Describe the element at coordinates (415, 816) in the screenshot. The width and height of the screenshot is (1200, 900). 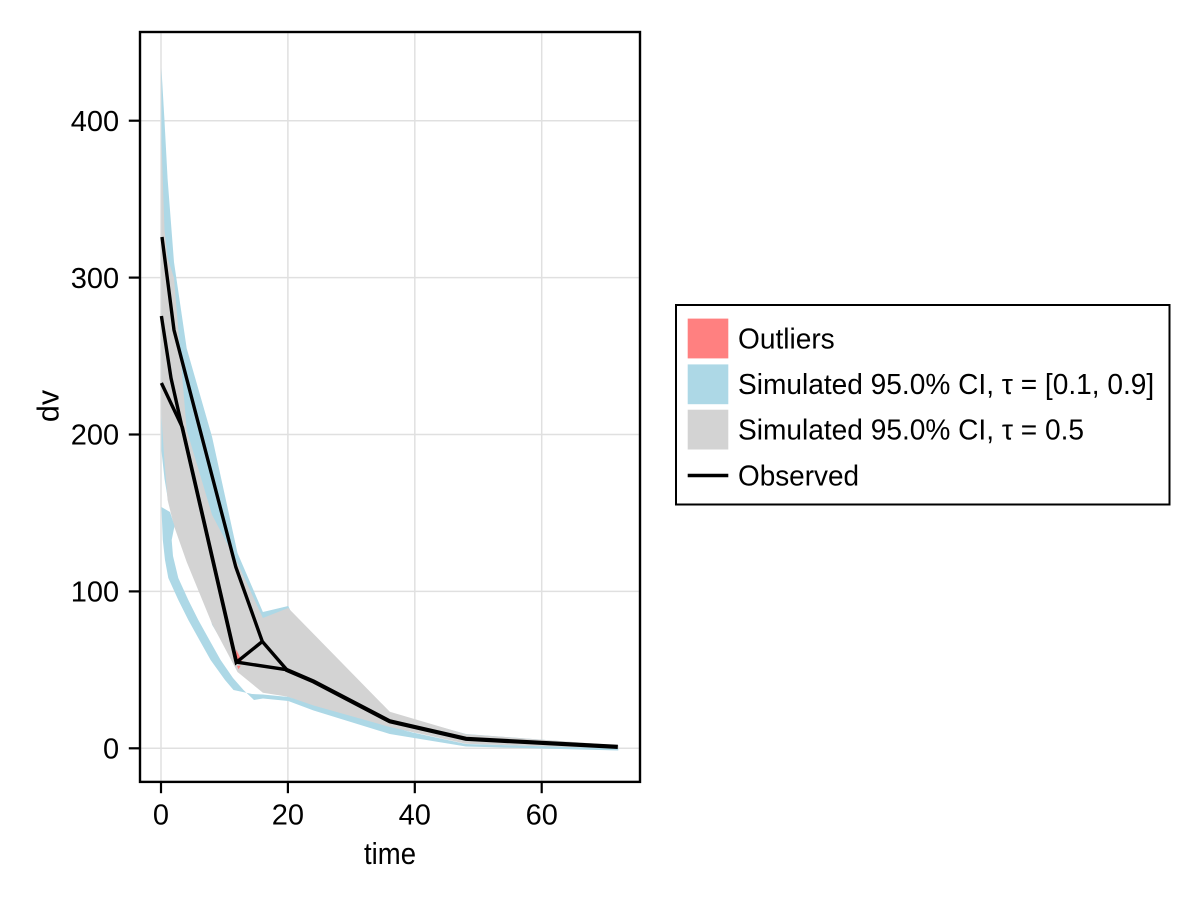
I see `svg-text: 40` at that location.